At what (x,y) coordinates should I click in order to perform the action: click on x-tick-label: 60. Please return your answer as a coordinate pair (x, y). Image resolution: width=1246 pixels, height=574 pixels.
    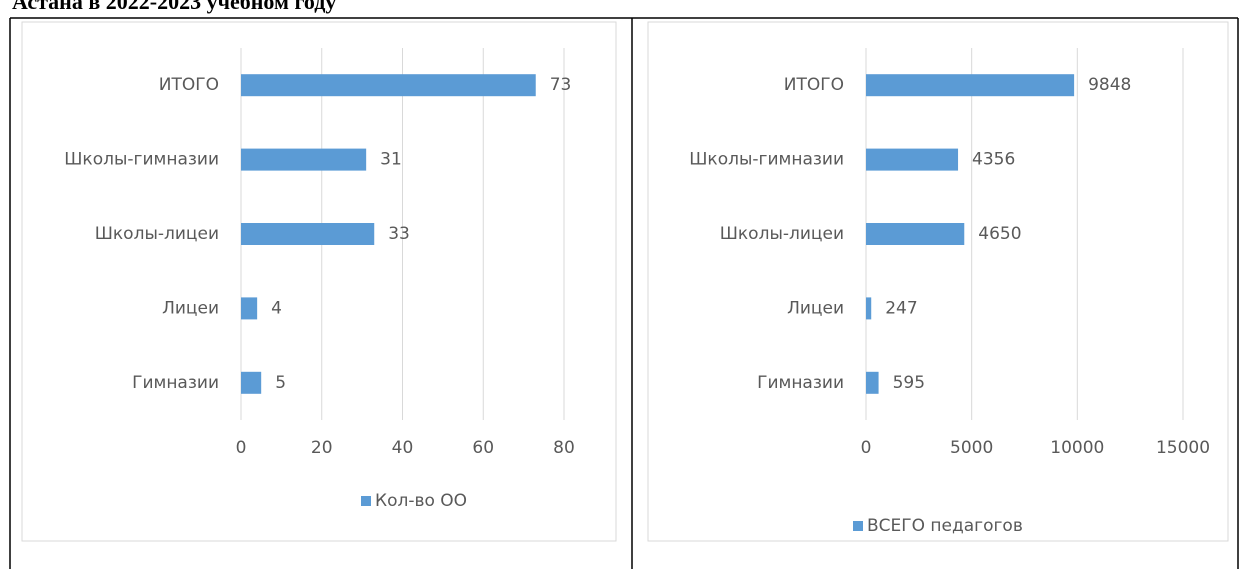
    Looking at the image, I should click on (483, 448).